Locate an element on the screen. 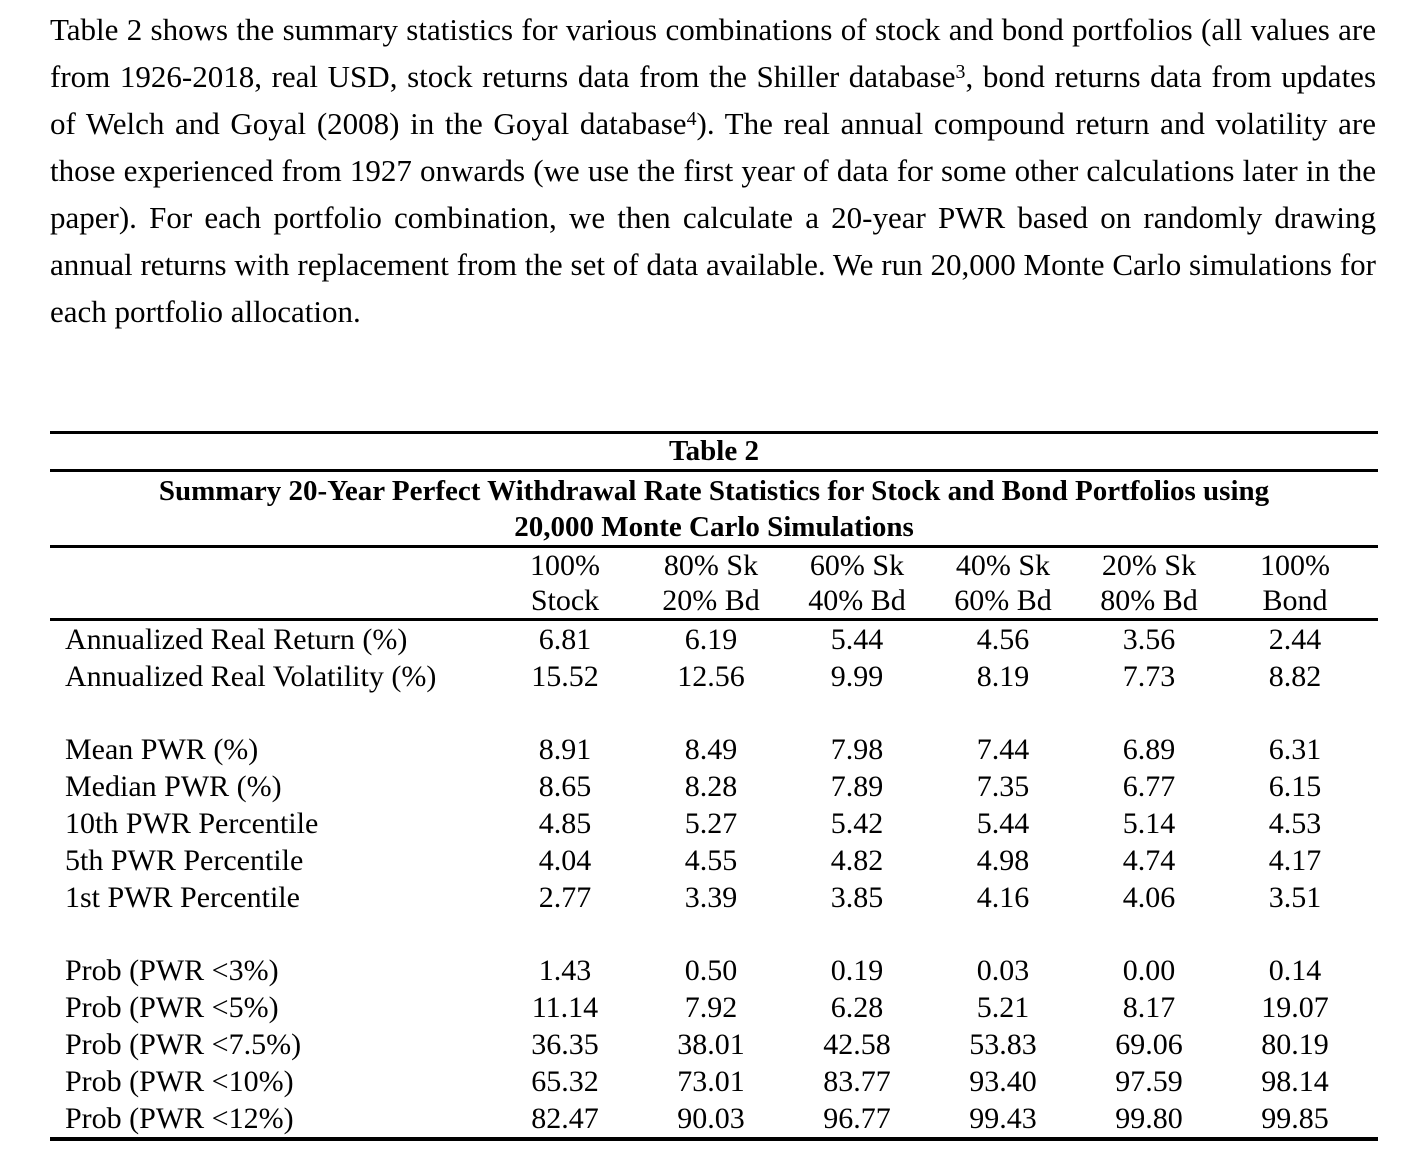  table-cell: 6.28 is located at coordinates (857, 1007).